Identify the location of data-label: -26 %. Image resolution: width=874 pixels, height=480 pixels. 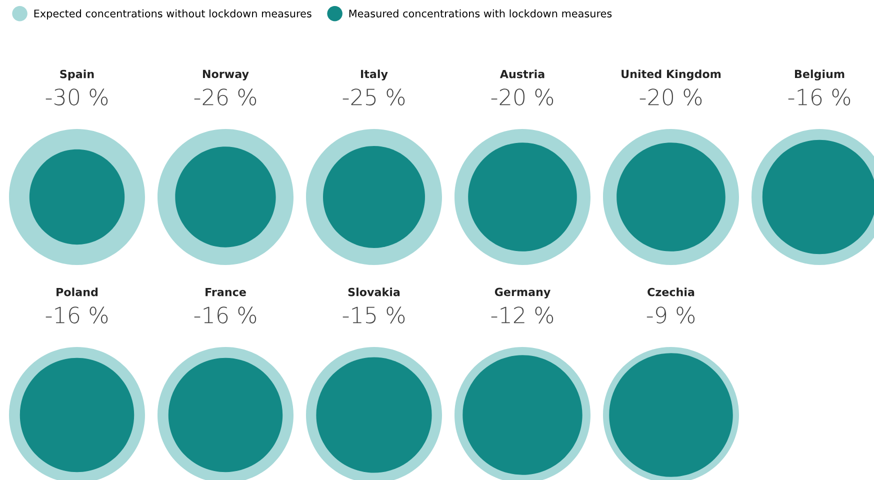
(225, 97).